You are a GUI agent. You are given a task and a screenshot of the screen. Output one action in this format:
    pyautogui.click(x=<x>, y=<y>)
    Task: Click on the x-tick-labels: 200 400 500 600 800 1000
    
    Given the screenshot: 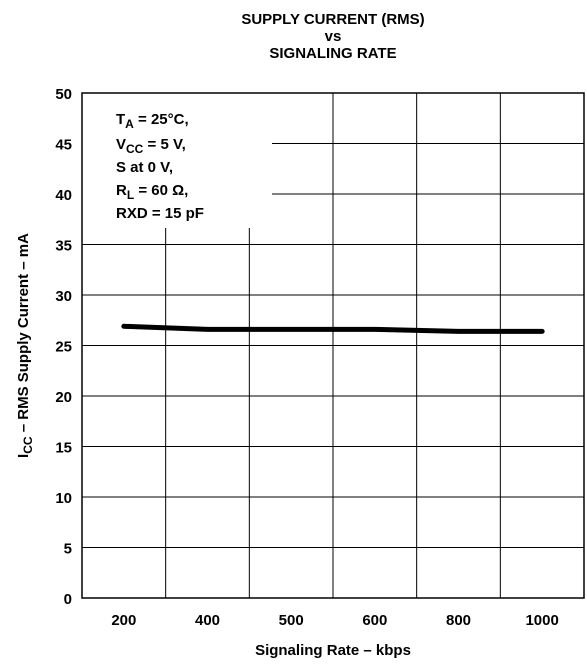 What is the action you would take?
    pyautogui.click(x=335, y=620)
    